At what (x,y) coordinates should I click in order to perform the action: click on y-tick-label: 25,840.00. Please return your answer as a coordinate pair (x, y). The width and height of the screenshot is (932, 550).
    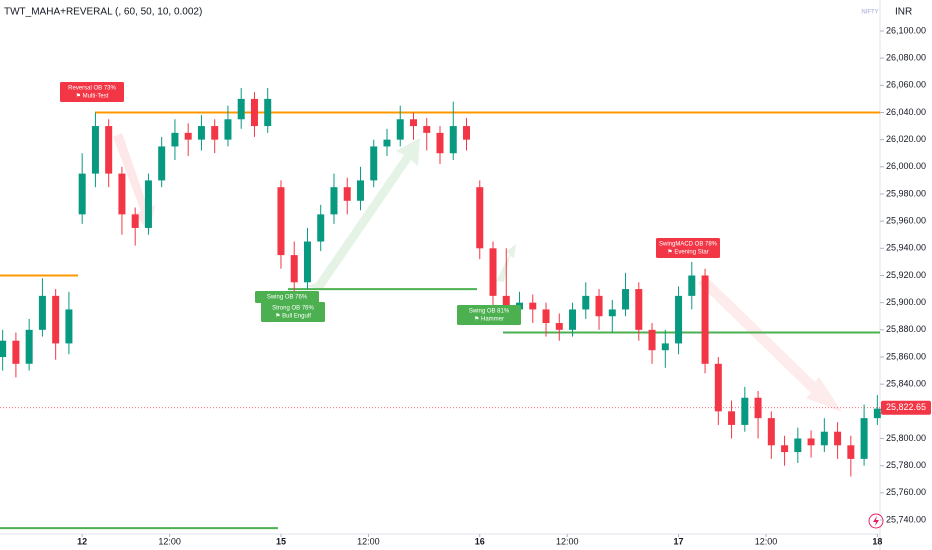
    Looking at the image, I should click on (906, 384).